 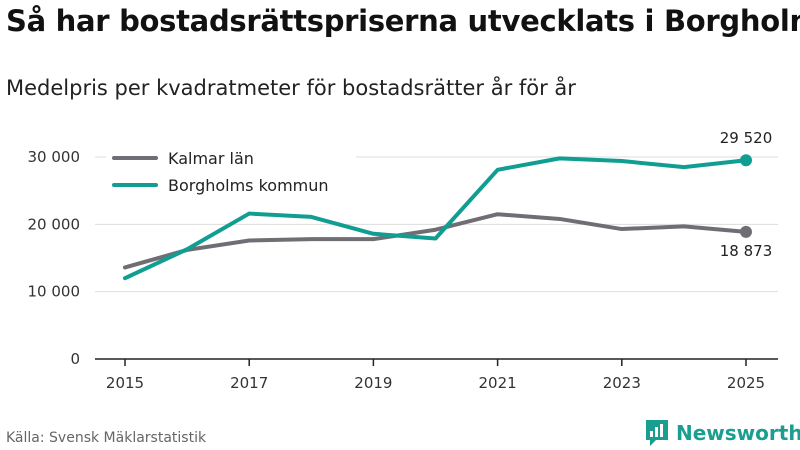 I want to click on x-tick-label: 2021, so click(x=498, y=383).